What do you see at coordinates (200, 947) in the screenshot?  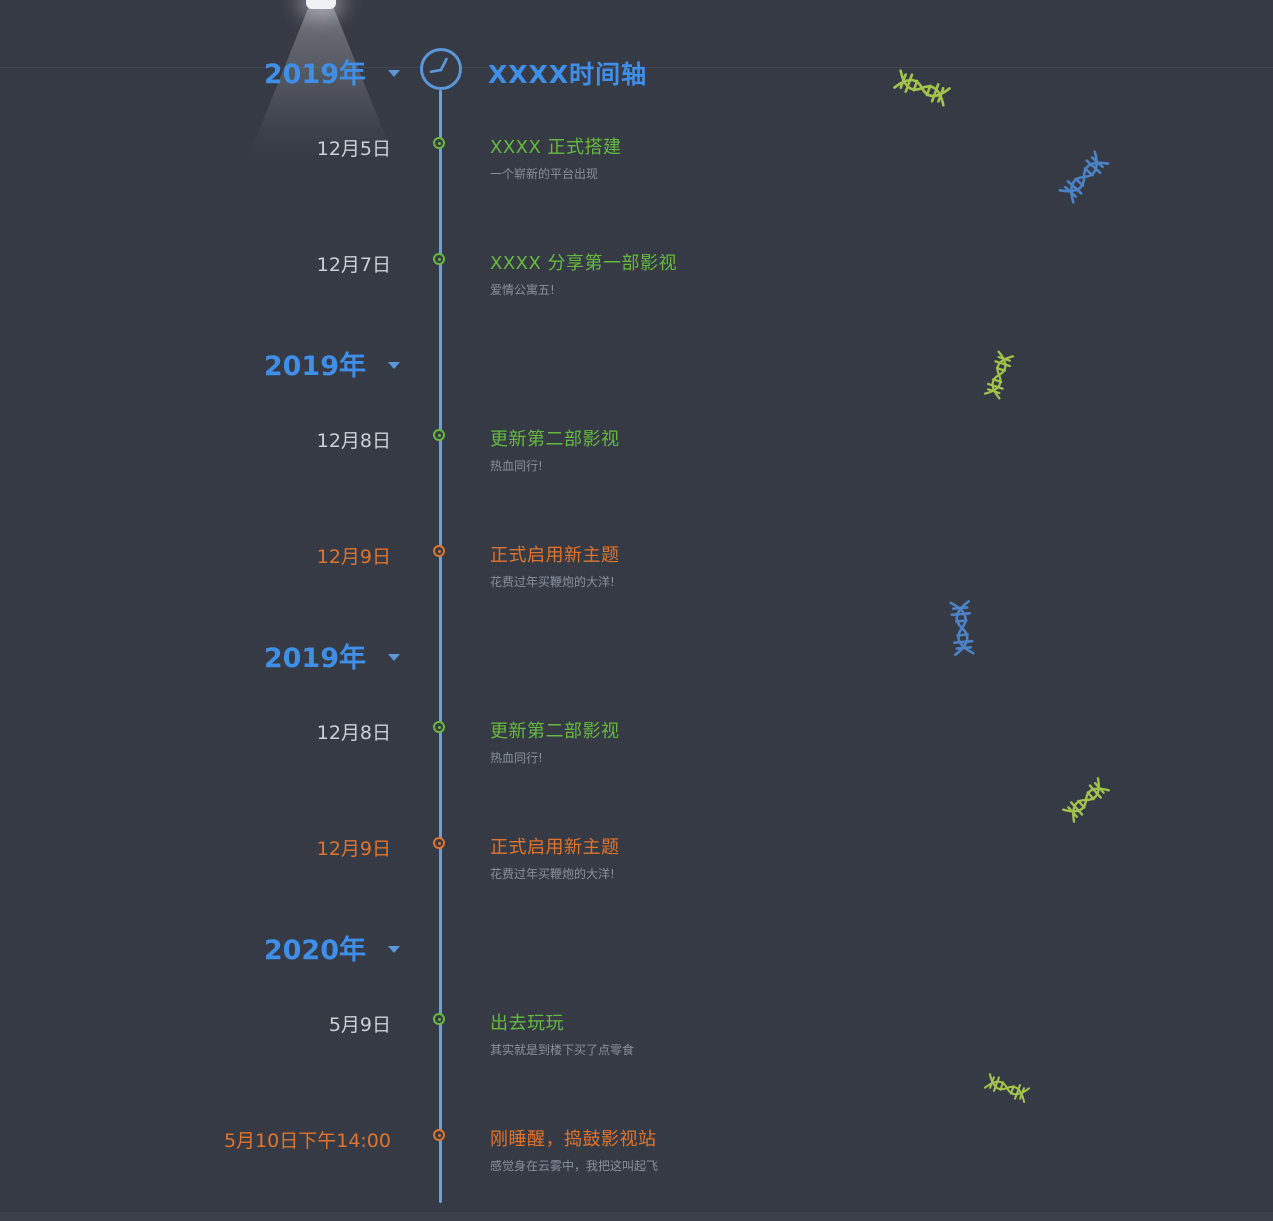 I see `year-header-2020: 2020年` at bounding box center [200, 947].